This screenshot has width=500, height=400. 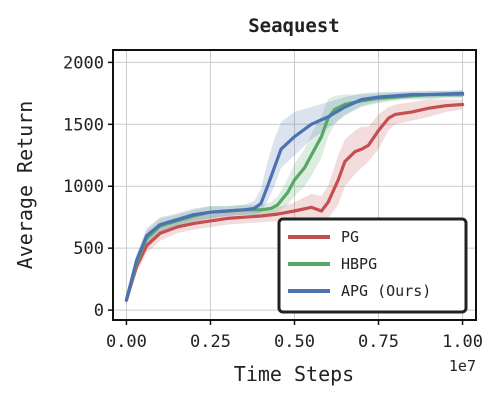 What do you see at coordinates (350, 237) in the screenshot?
I see `legend-label-pg: PG` at bounding box center [350, 237].